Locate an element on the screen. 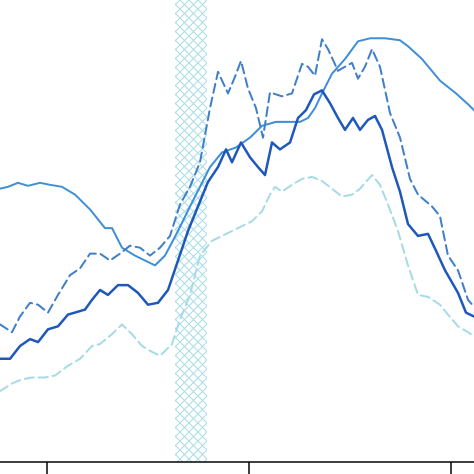 The width and height of the screenshot is (474, 474). shaded-band-layer is located at coordinates (191, 231).